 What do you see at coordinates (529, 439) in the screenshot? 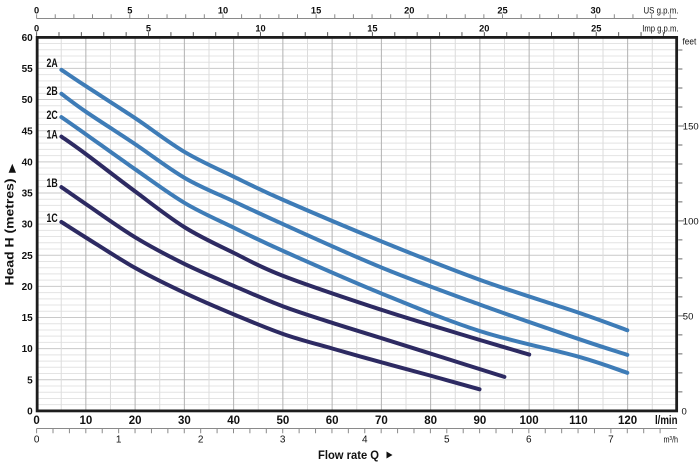
I see `svg-text: 6` at bounding box center [529, 439].